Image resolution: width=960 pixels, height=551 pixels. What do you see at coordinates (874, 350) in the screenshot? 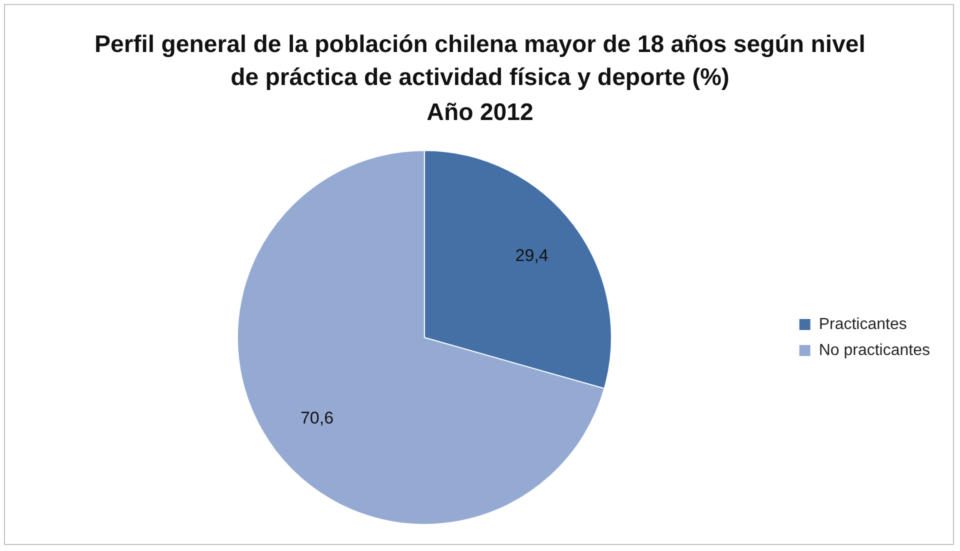
I see `legend-label: No practicantes` at bounding box center [874, 350].